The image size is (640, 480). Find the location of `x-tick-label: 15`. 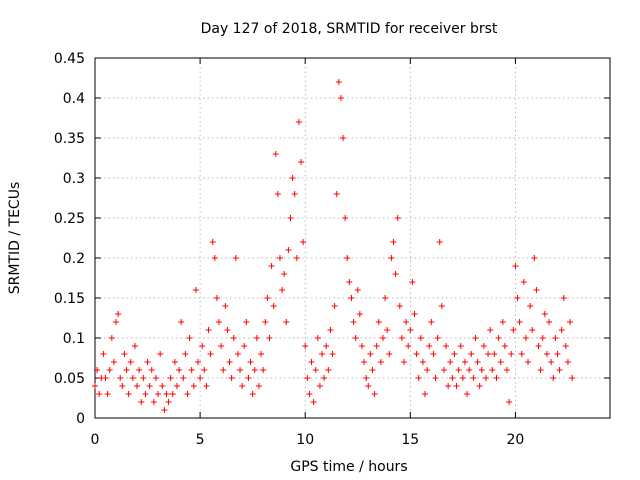

x-tick-label: 15 is located at coordinates (410, 440).